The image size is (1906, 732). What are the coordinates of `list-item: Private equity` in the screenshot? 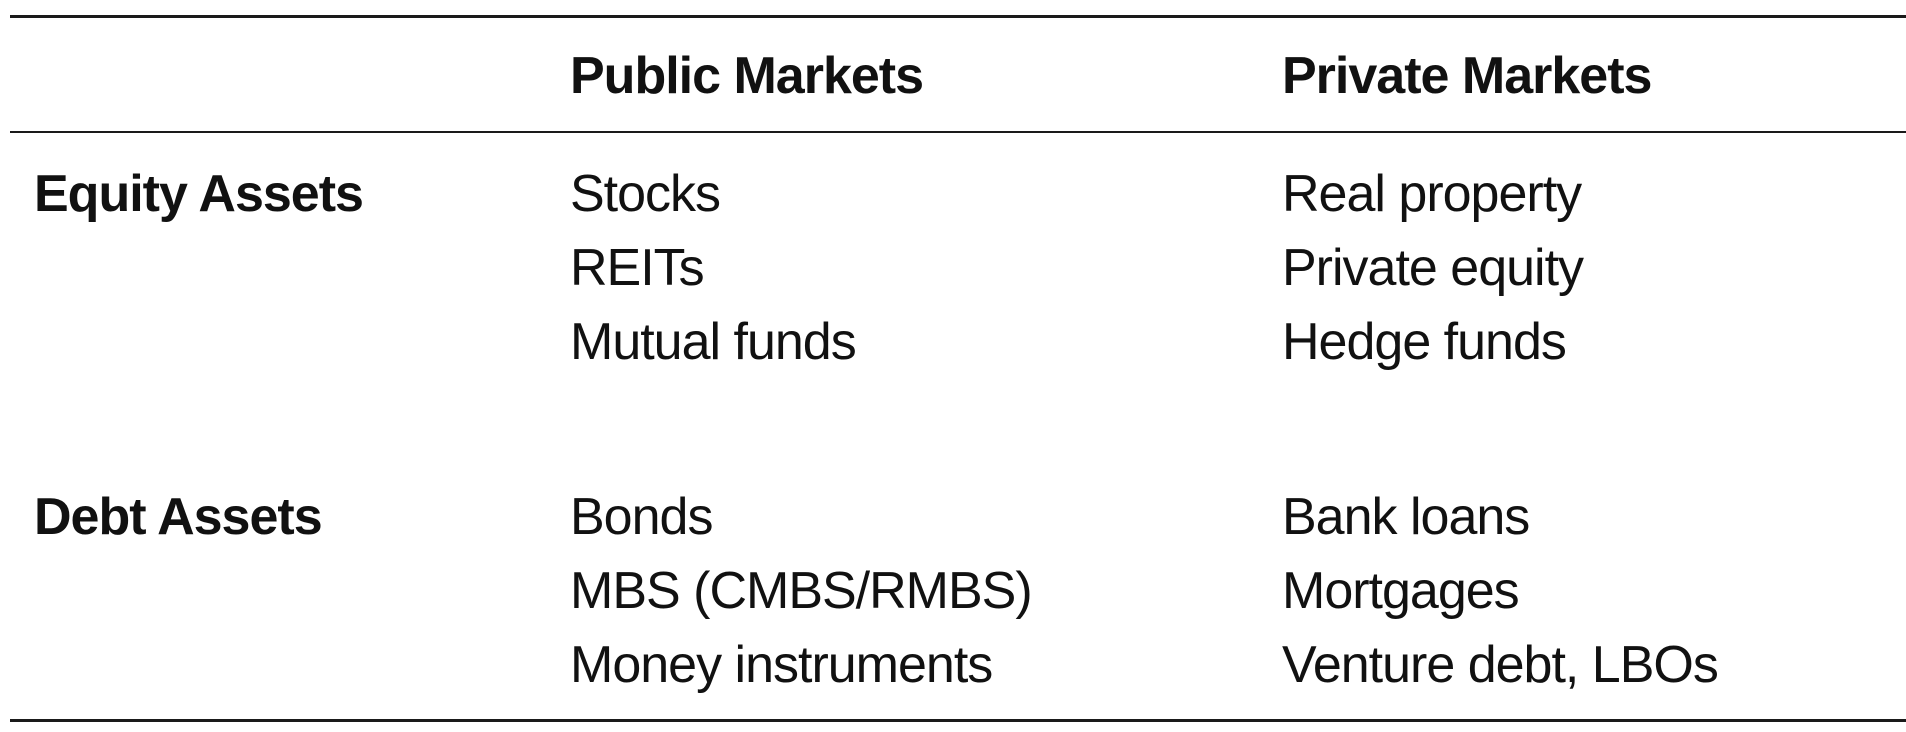 It's located at (1433, 268).